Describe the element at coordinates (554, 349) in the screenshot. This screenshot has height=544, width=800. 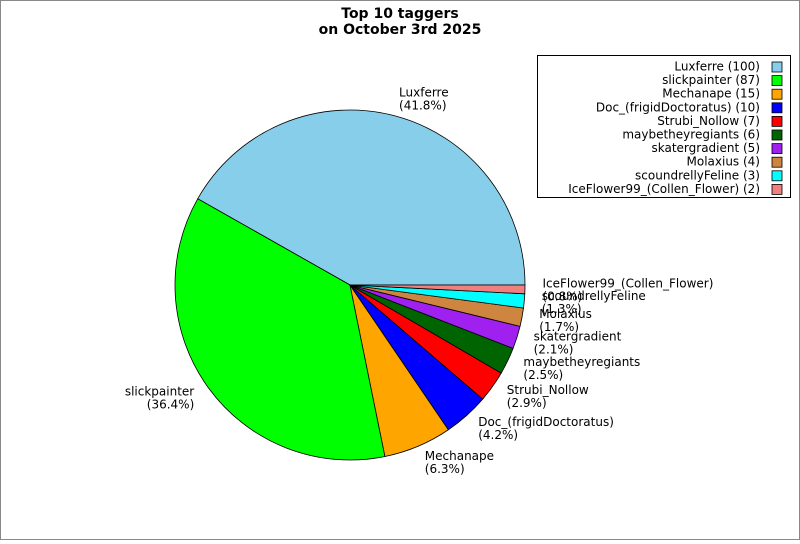
I see `slice-value-label: (2.1%)` at that location.